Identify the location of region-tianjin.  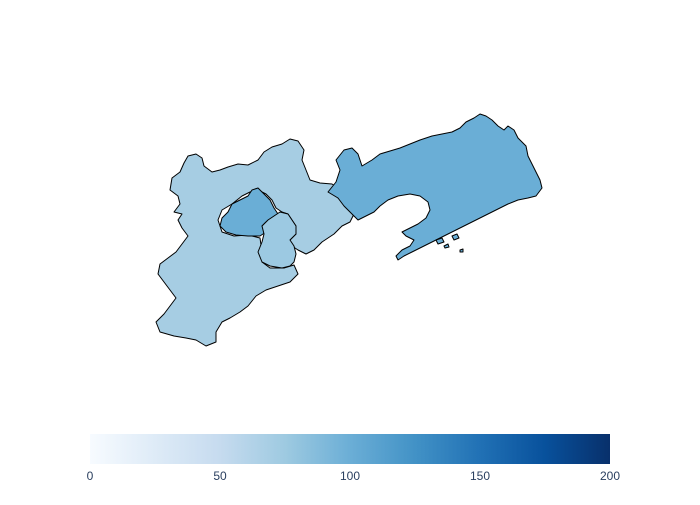
(277, 240).